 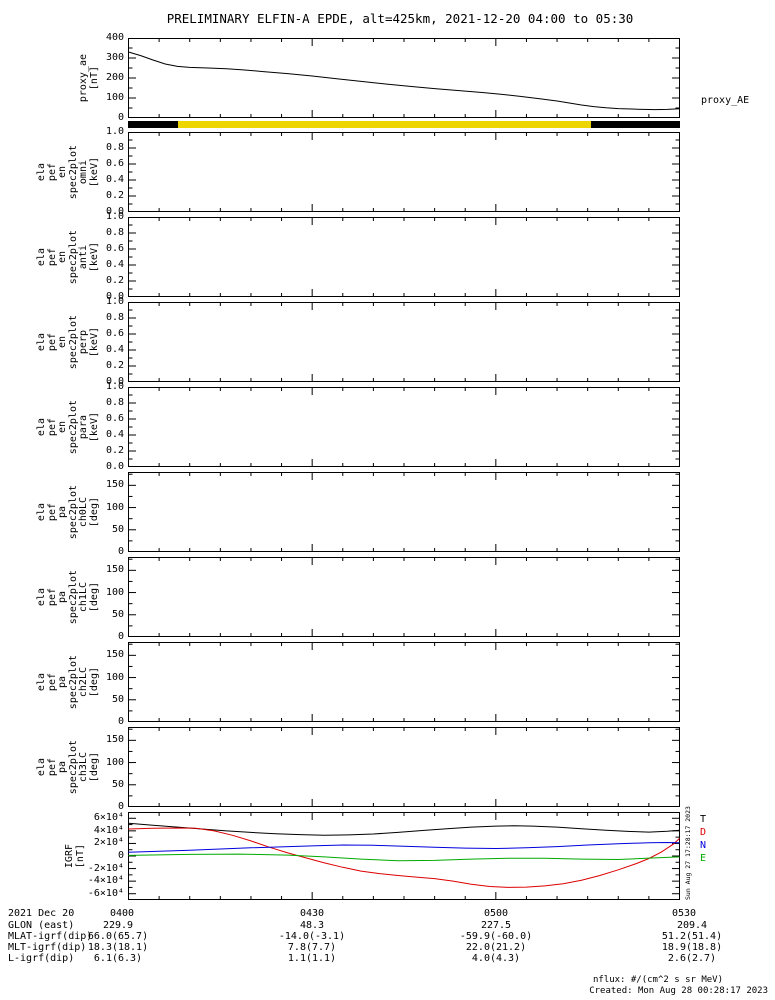 I want to click on date-label: 2021 Dec 20, so click(x=41, y=913).